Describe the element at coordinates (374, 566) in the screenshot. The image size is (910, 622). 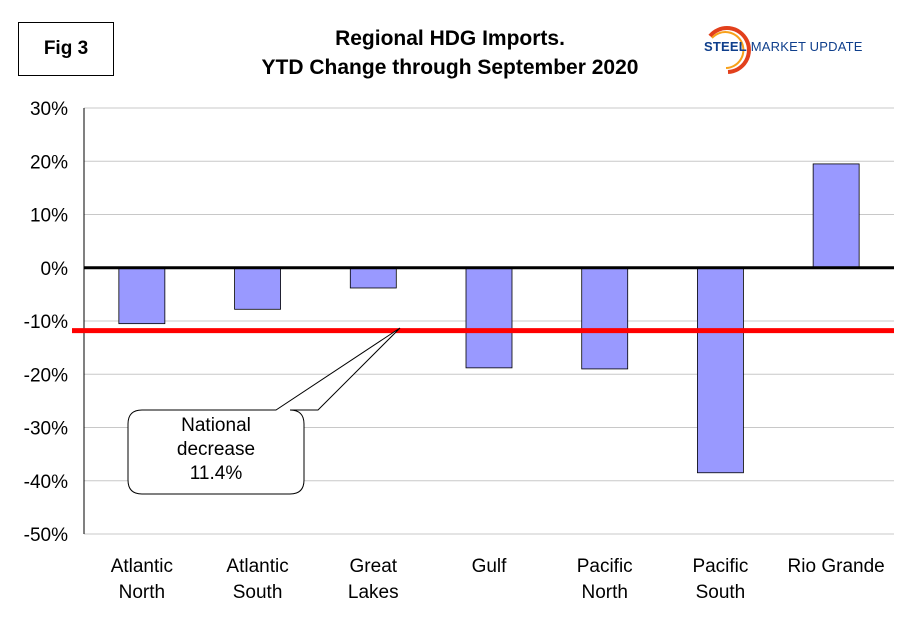
I see `x-tick-label: Great` at that location.